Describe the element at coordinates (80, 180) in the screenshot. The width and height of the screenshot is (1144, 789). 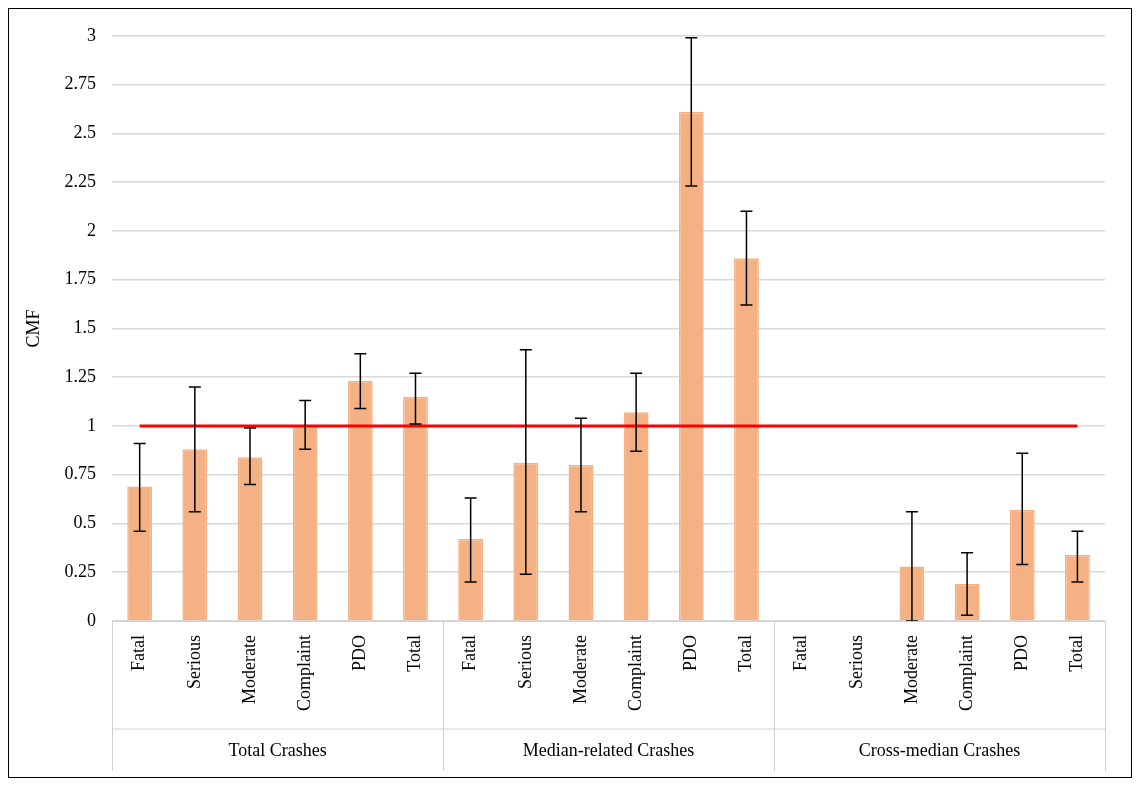
I see `y-tick-label: 2.25` at that location.